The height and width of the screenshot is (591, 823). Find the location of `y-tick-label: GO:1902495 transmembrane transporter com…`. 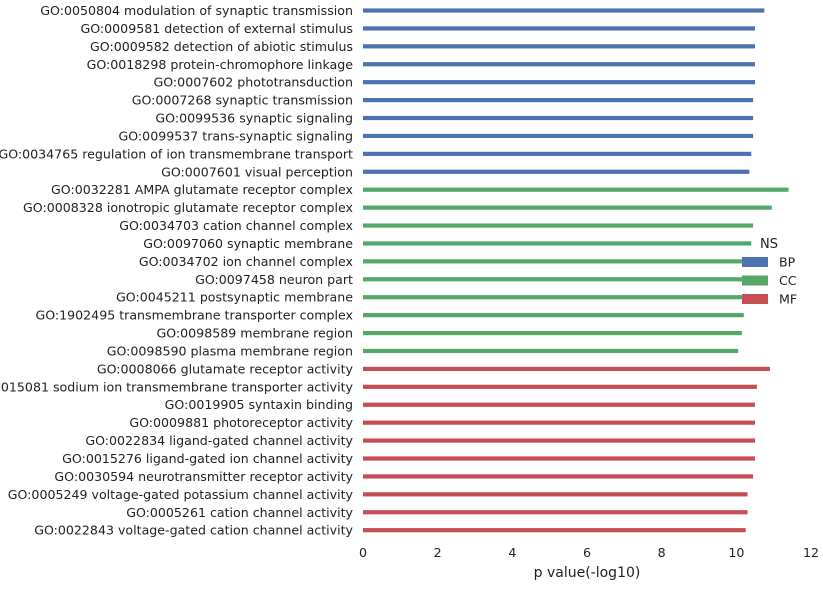

y-tick-label: GO:1902495 transmembrane transporter com… is located at coordinates (194, 315).